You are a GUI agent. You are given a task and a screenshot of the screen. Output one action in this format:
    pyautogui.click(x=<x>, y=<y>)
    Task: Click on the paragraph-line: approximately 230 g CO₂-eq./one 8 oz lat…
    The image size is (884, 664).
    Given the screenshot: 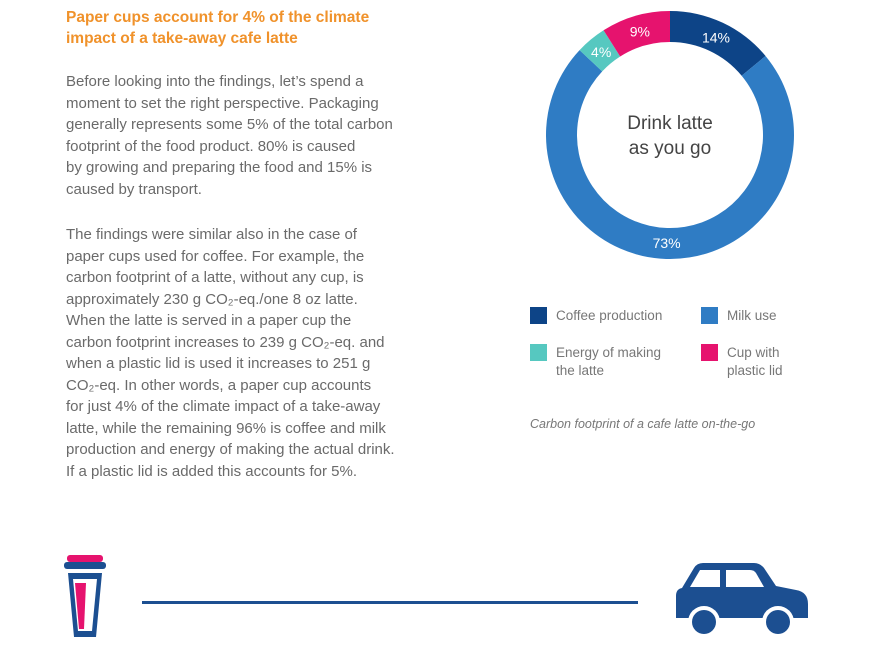 What is the action you would take?
    pyautogui.click(x=212, y=299)
    